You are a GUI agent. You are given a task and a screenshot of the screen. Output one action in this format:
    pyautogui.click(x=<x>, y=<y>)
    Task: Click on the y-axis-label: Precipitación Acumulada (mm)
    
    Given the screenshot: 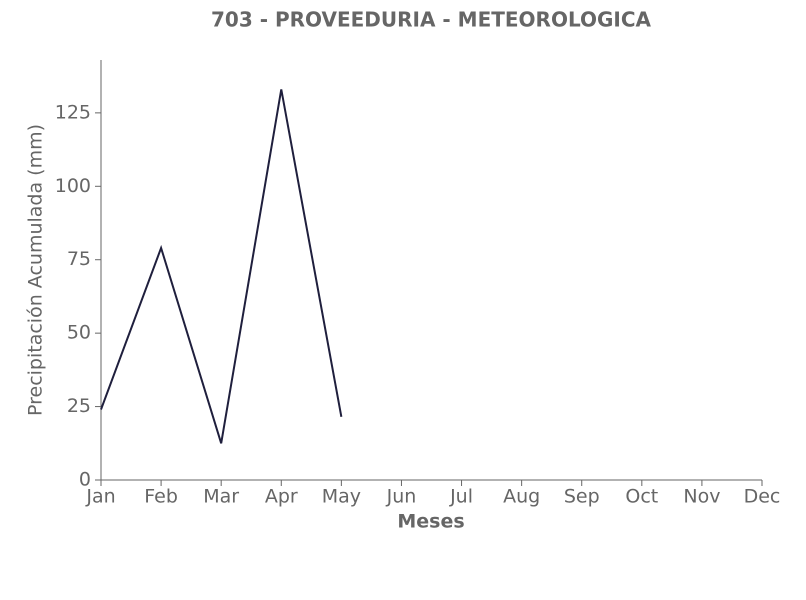 What is the action you would take?
    pyautogui.click(x=36, y=270)
    